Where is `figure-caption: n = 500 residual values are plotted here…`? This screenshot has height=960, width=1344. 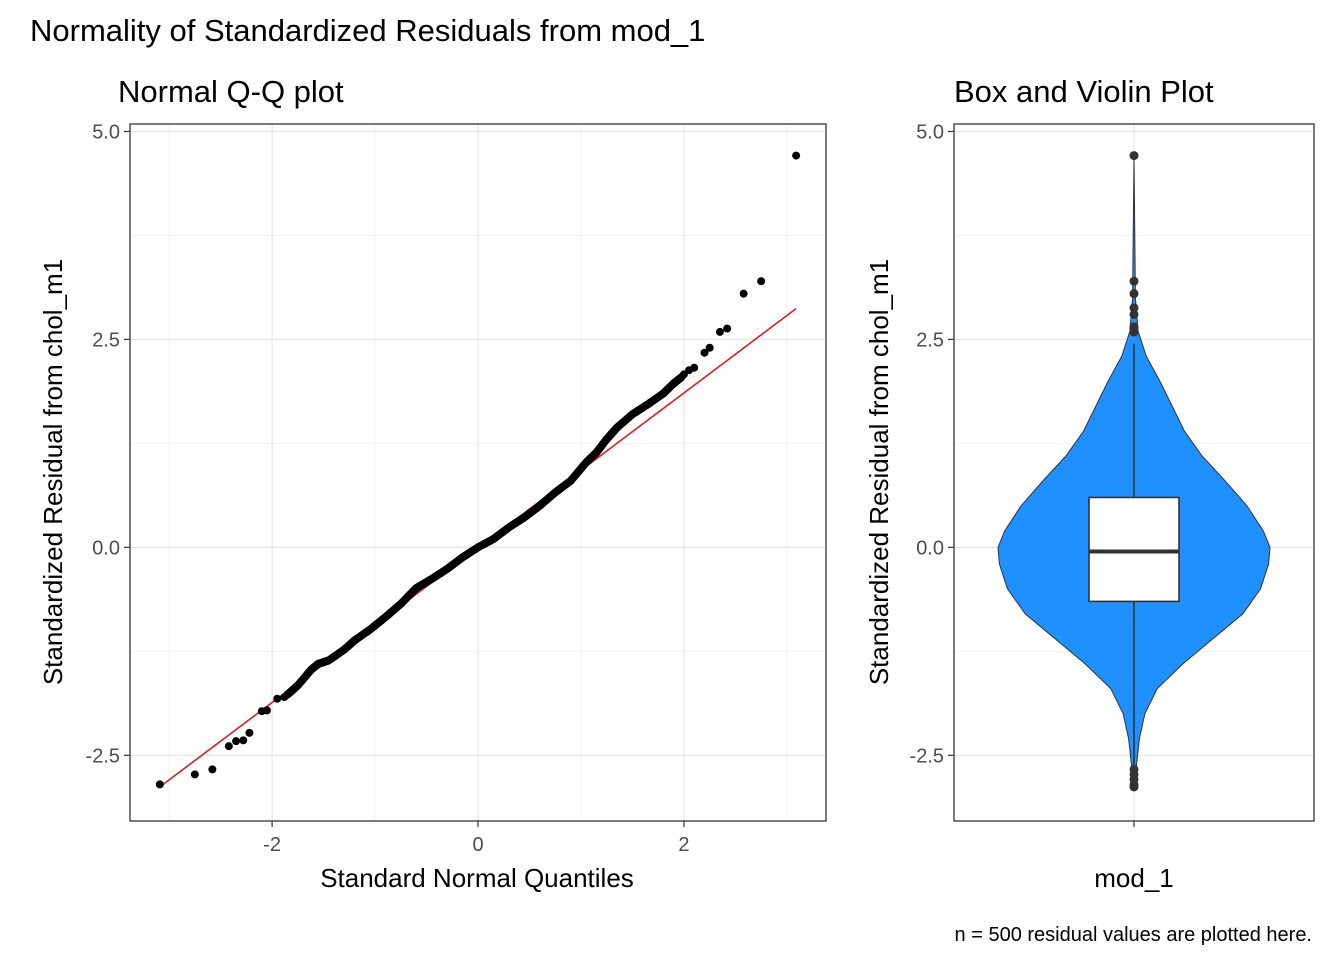
figure-caption: n = 500 residual values are plotted here… is located at coordinates (1133, 935).